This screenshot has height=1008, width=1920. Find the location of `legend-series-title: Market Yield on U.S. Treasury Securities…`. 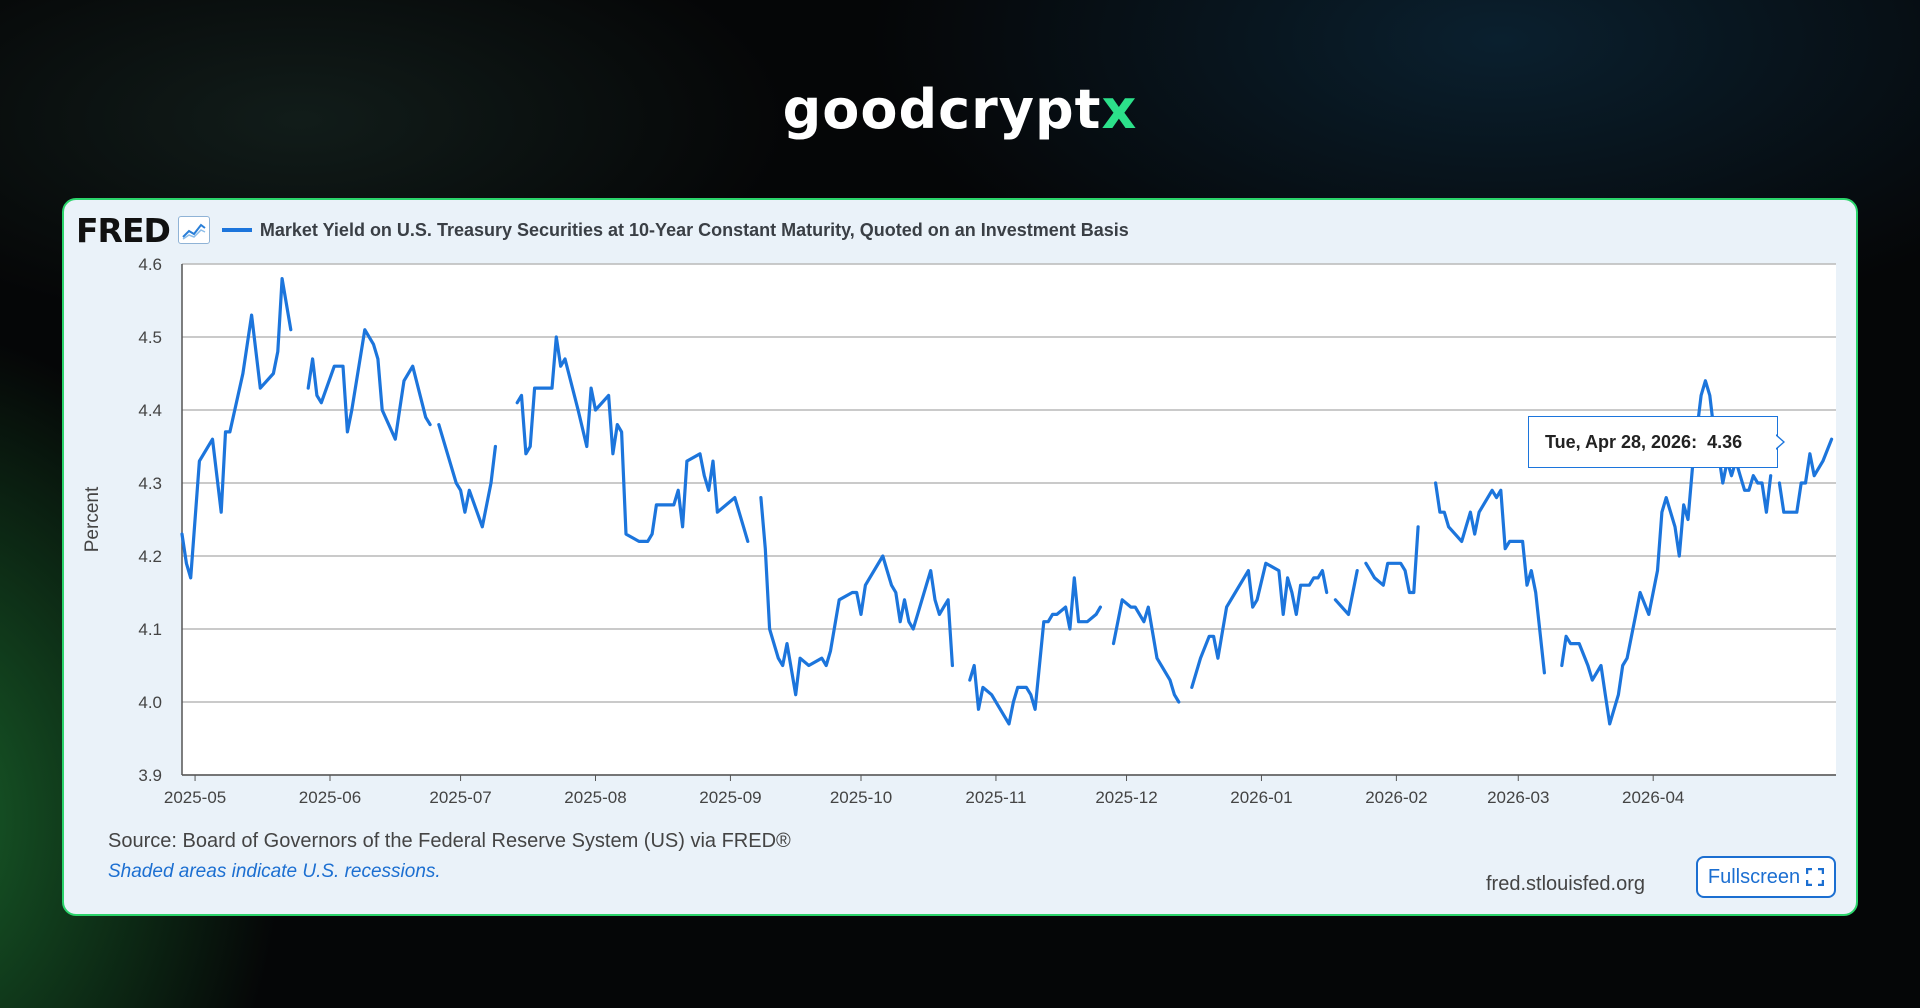

legend-series-title: Market Yield on U.S. Treasury Securities… is located at coordinates (694, 229).